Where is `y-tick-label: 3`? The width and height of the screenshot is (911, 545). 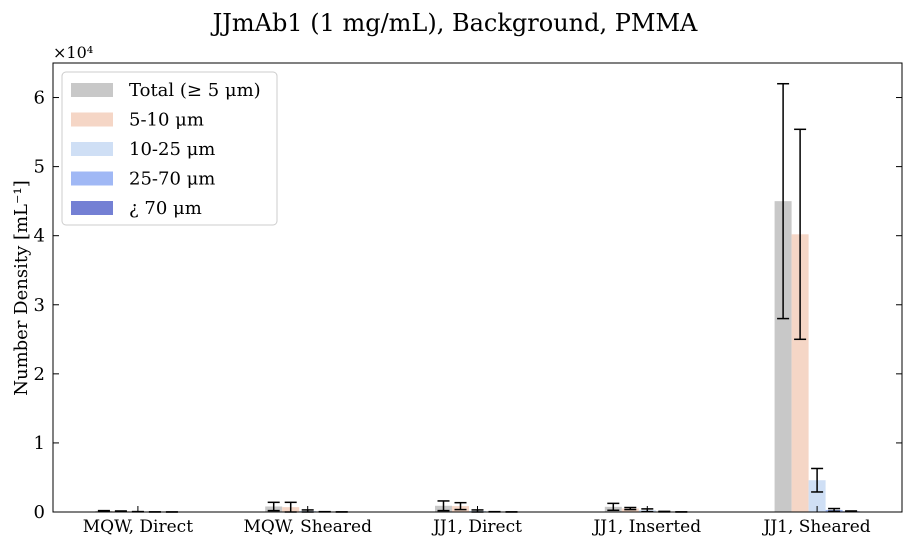
y-tick-label: 3 is located at coordinates (39, 305).